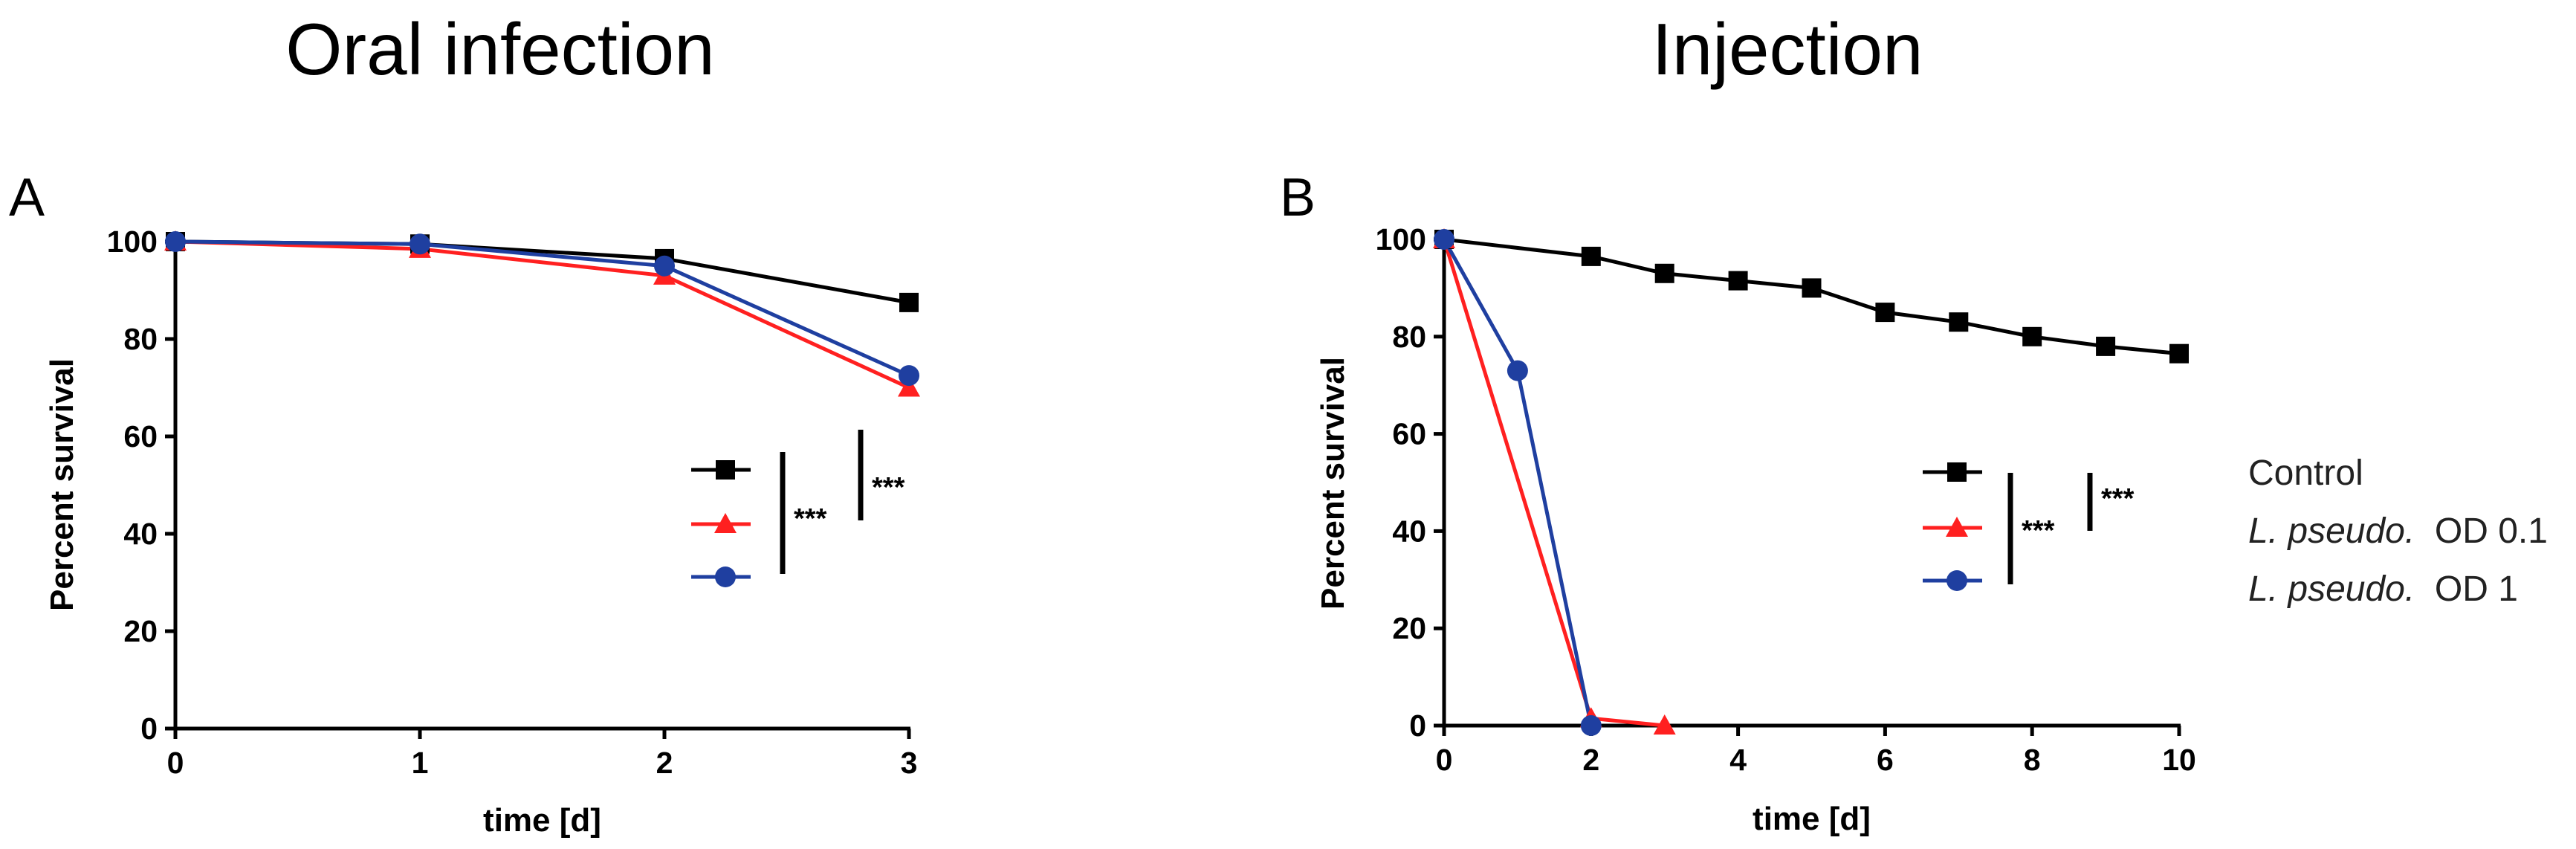 The height and width of the screenshot is (849, 2576). I want to click on panel-a-y-tick-label-20: 20, so click(140, 631).